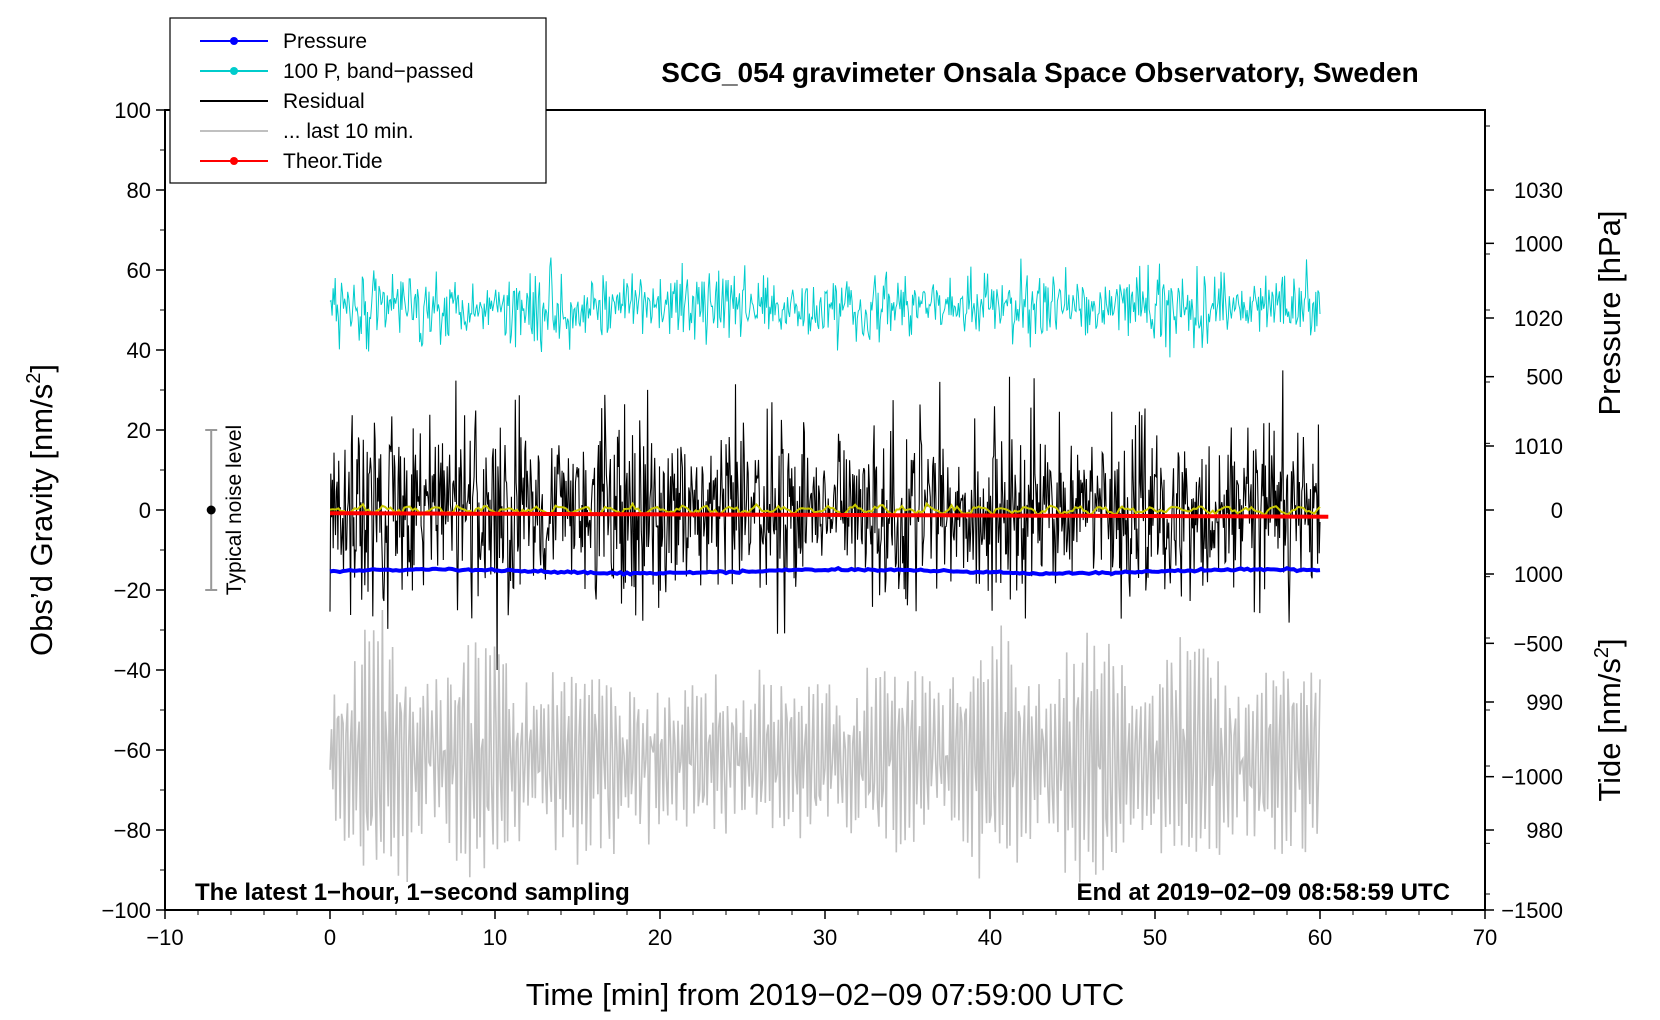 The height and width of the screenshot is (1020, 1660). Describe the element at coordinates (348, 131) in the screenshot. I see `legend-label: ... last 10 min.` at that location.